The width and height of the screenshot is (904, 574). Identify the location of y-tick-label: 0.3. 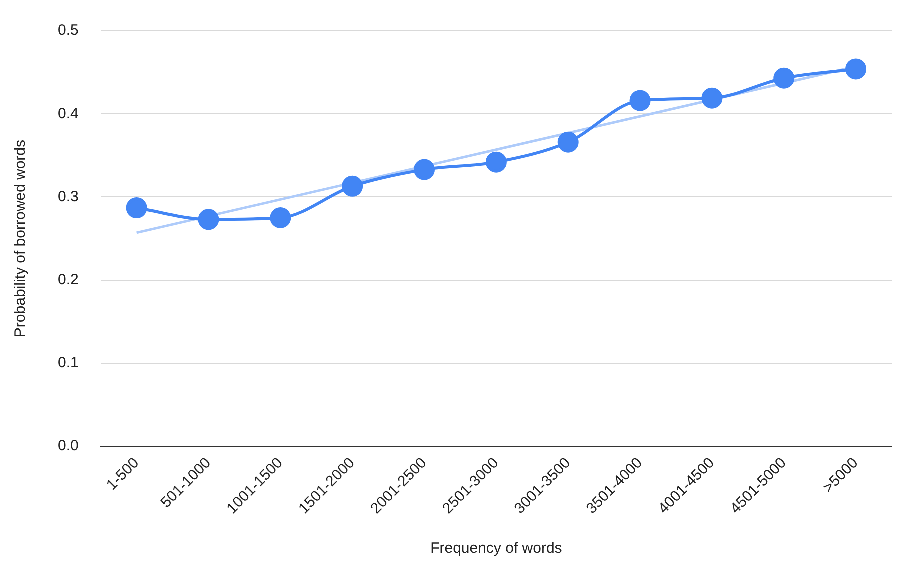
(68, 197).